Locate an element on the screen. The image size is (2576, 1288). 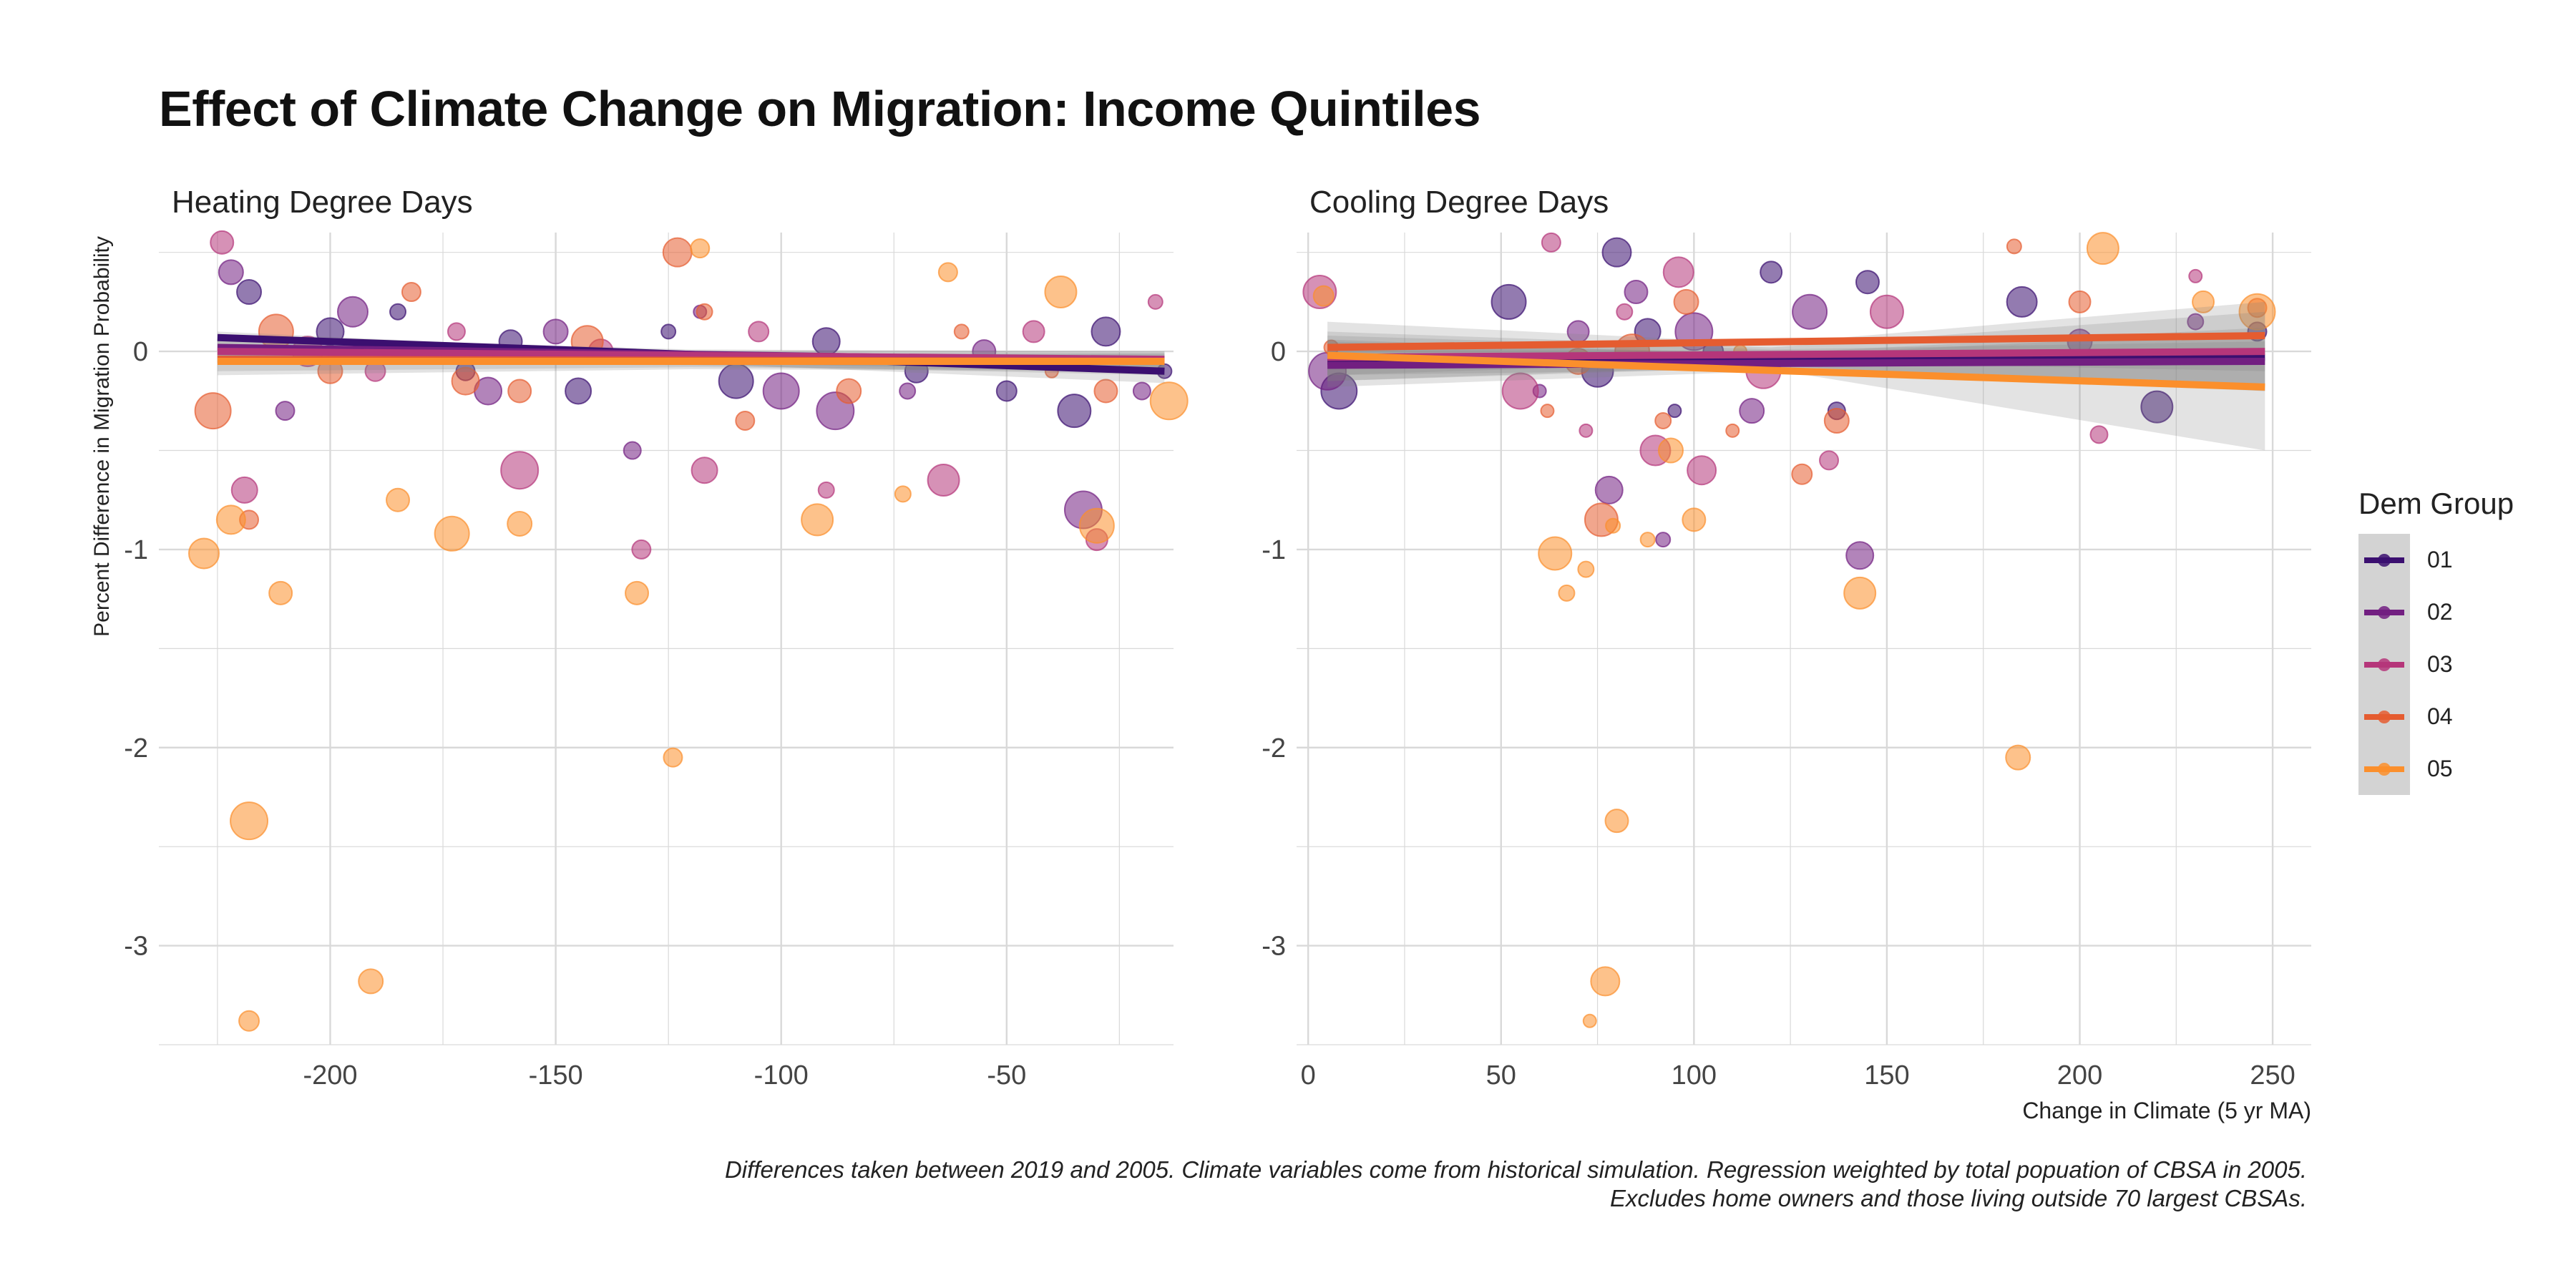
legend-item-02: 02 is located at coordinates (2436, 612).